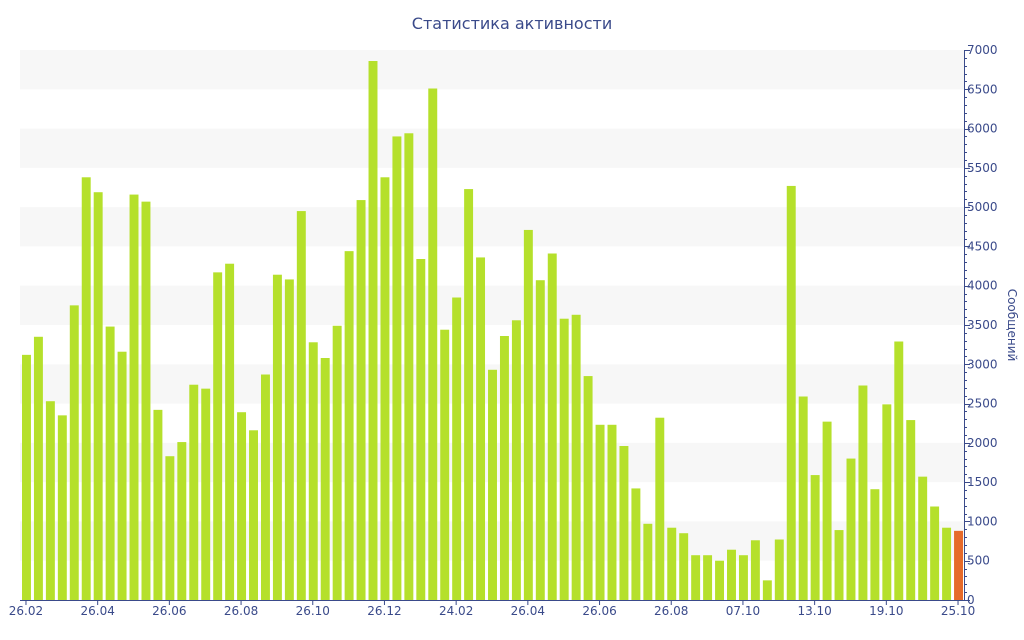  Describe the element at coordinates (982, 364) in the screenshot. I see `y-tick-label: 3000` at that location.